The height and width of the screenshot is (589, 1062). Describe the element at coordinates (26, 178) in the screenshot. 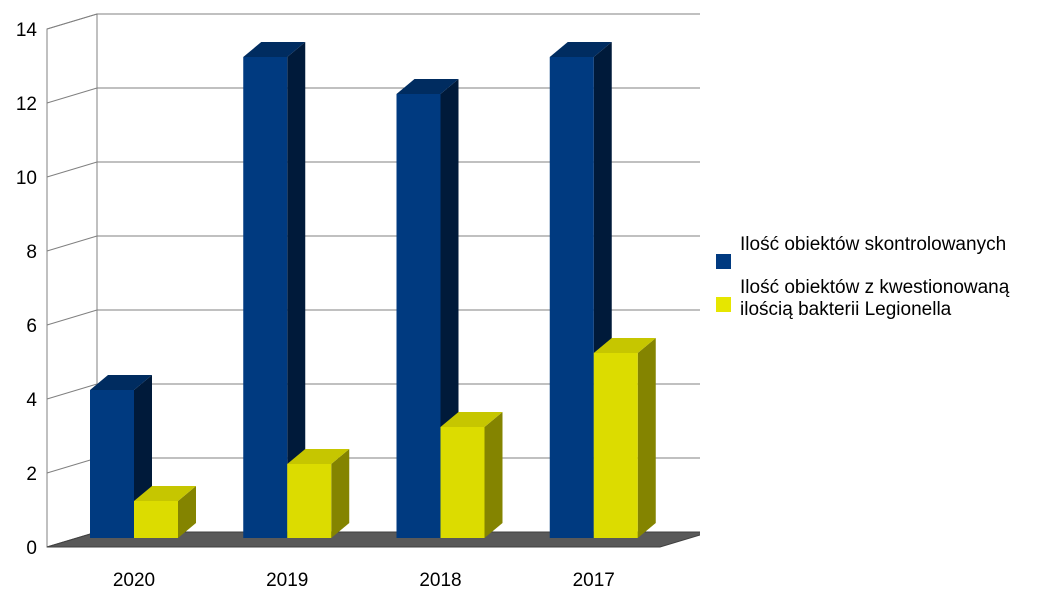

I see `y-tick-label-10: 10` at that location.